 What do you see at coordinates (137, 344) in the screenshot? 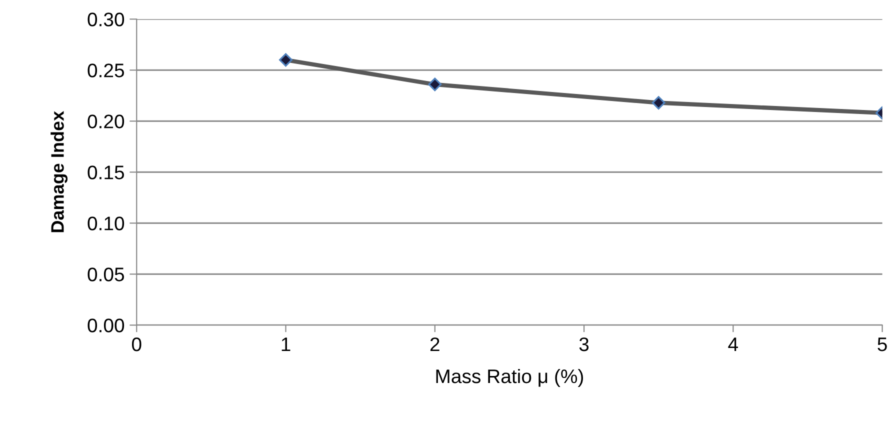
I see `x-tick-label: 0` at bounding box center [137, 344].